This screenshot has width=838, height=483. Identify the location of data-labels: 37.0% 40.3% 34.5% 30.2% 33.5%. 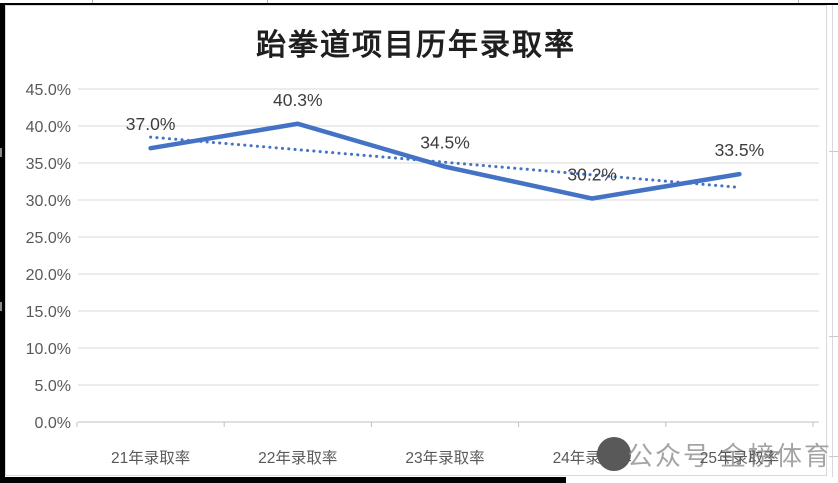
(445, 137).